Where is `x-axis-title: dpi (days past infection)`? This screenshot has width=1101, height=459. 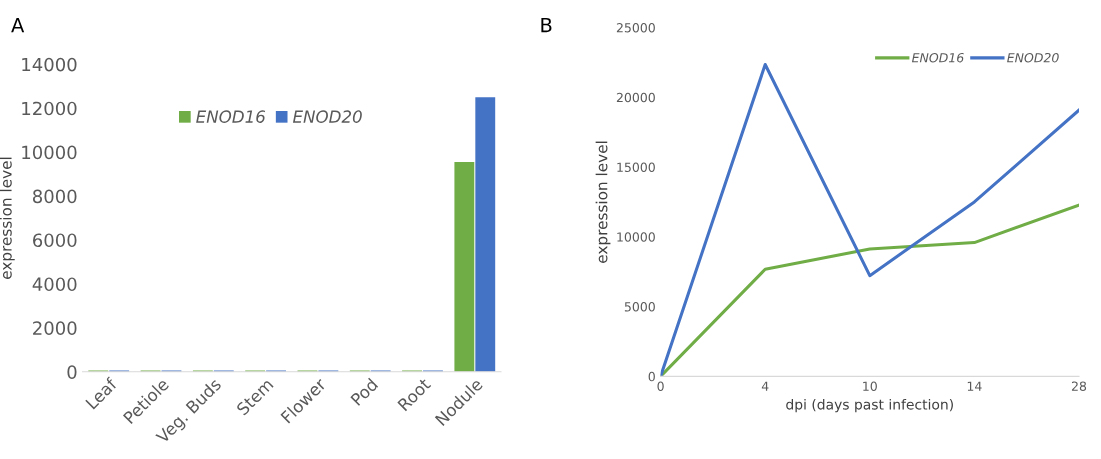
x-axis-title: dpi (days past infection) is located at coordinates (869, 405).